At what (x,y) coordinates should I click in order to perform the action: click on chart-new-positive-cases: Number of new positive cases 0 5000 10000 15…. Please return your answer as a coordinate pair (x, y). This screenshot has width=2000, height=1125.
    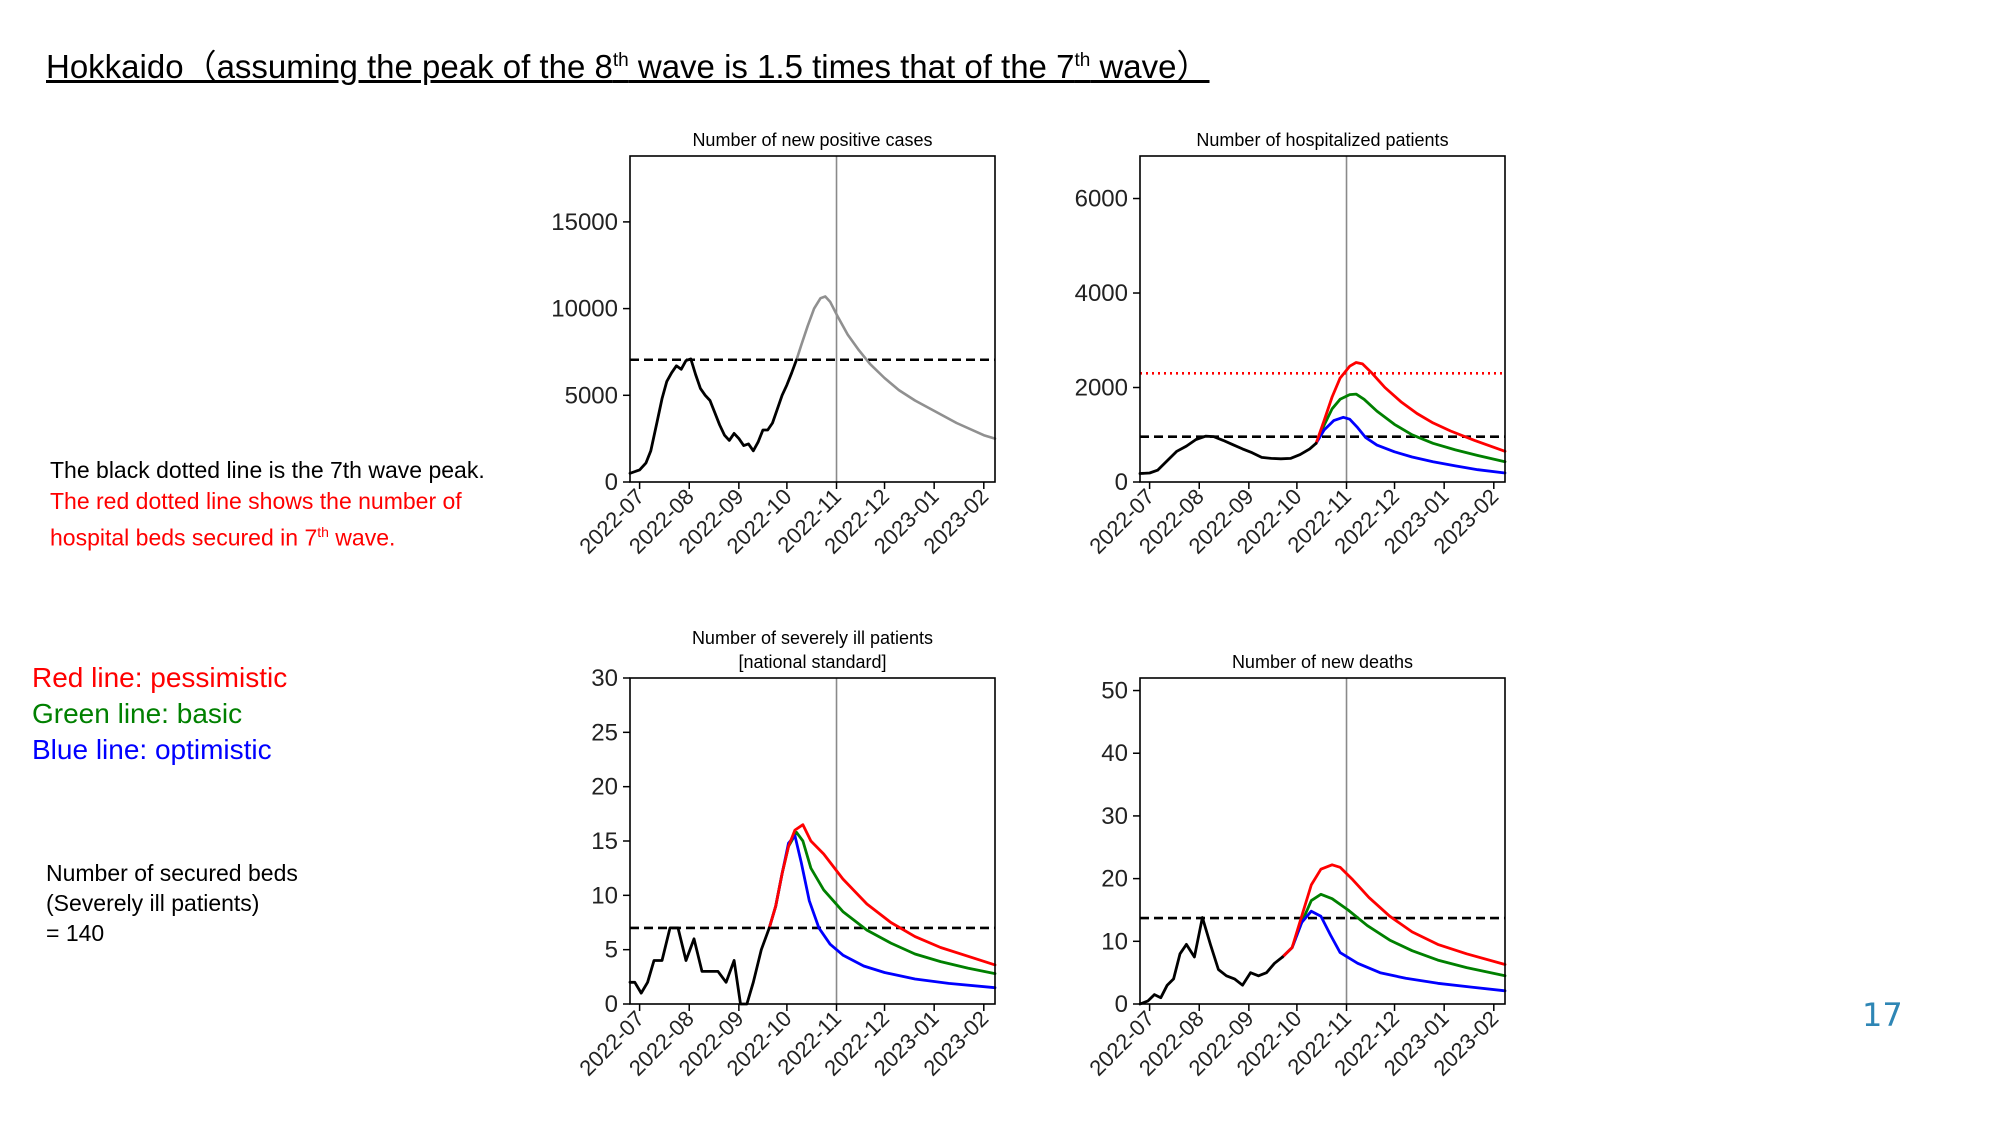
    Looking at the image, I should click on (774, 344).